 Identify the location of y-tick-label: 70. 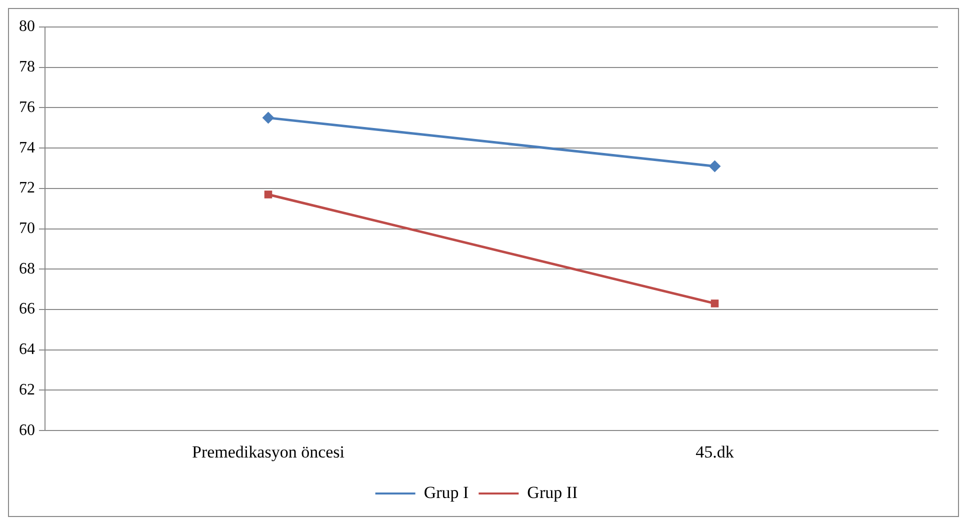
(27, 229).